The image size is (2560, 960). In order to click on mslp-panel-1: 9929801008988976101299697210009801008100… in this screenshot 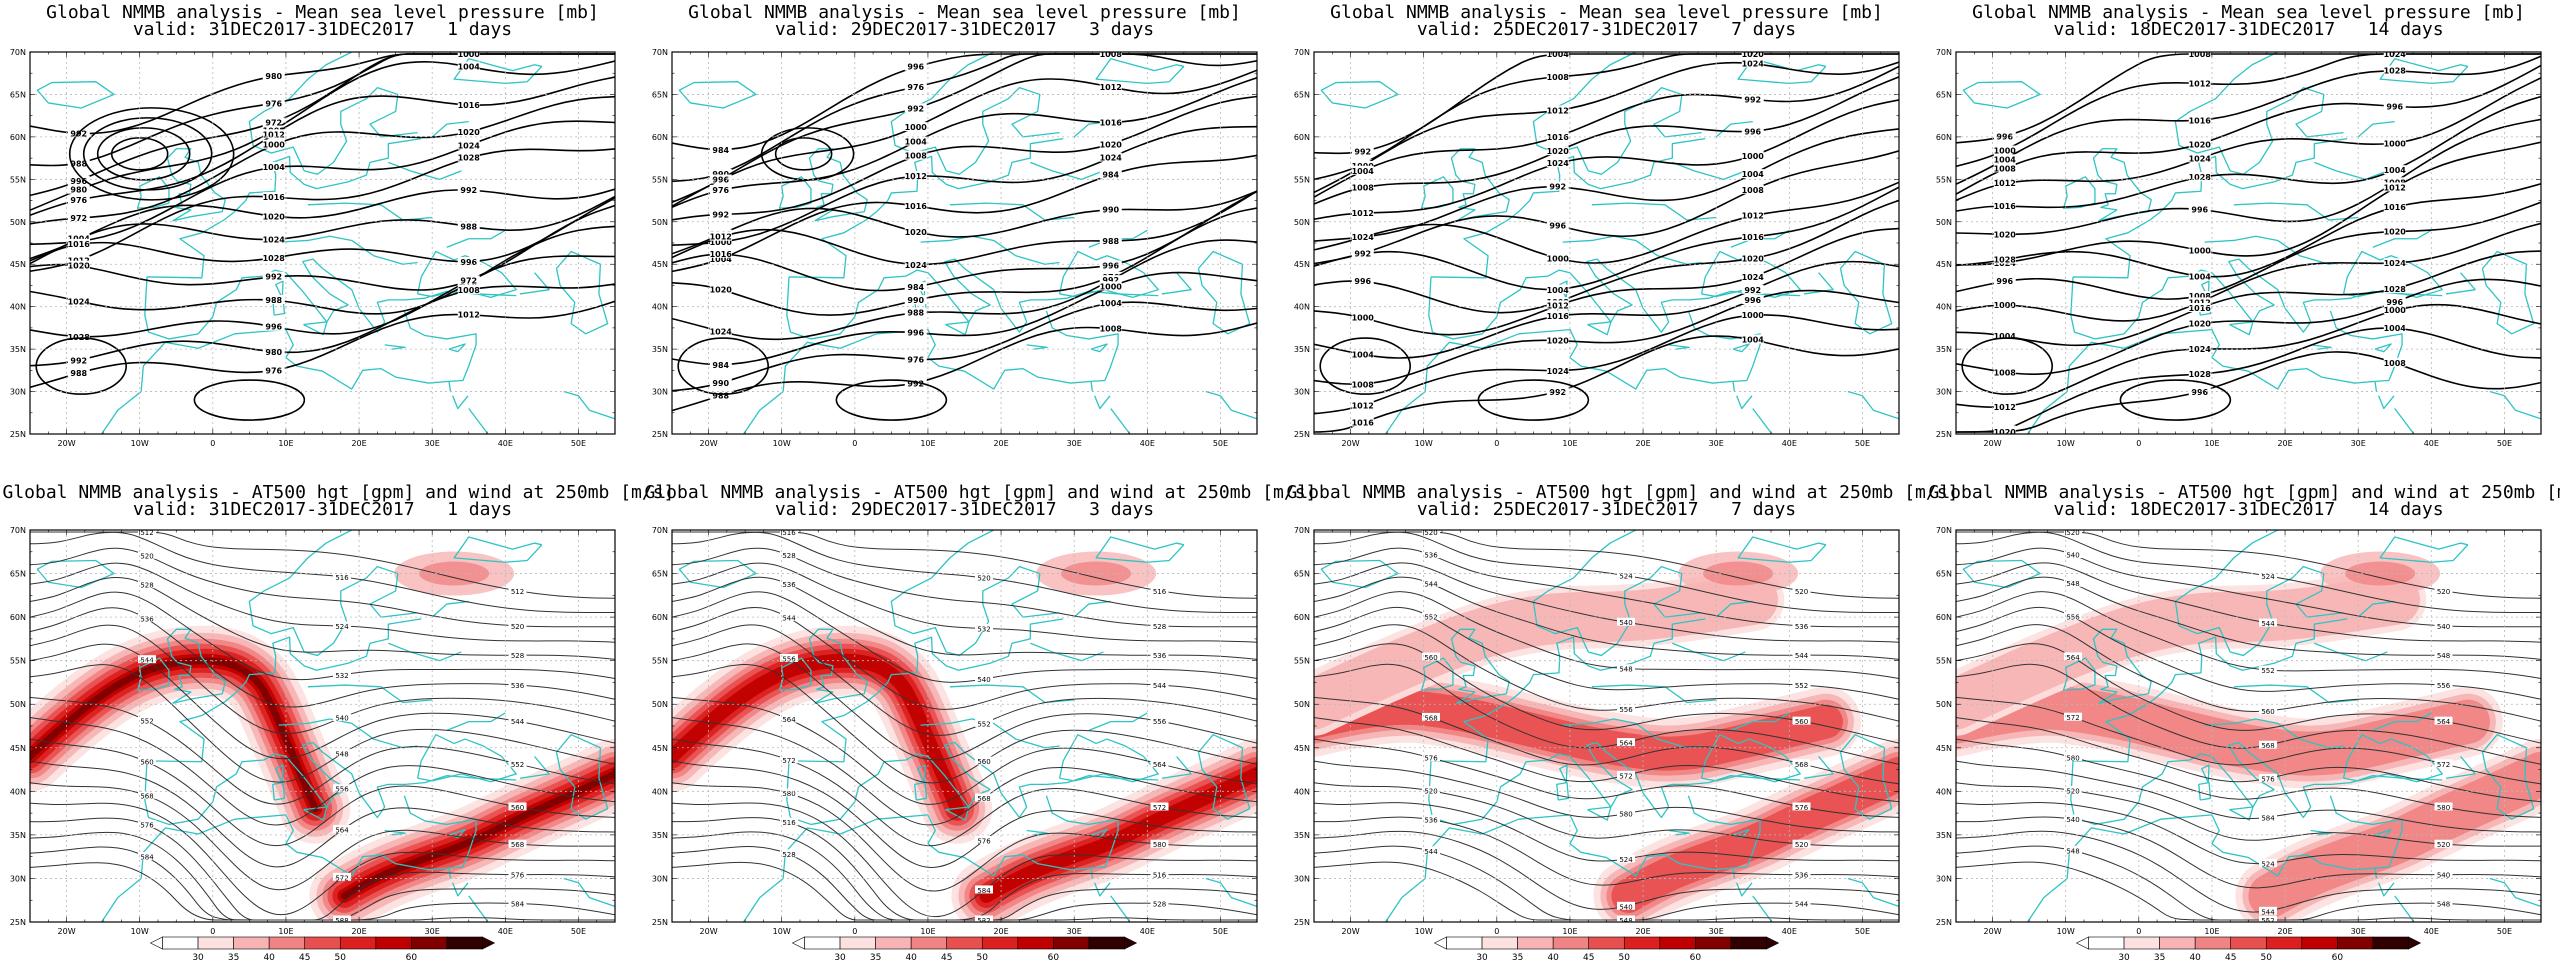, I will do `click(313, 248)`.